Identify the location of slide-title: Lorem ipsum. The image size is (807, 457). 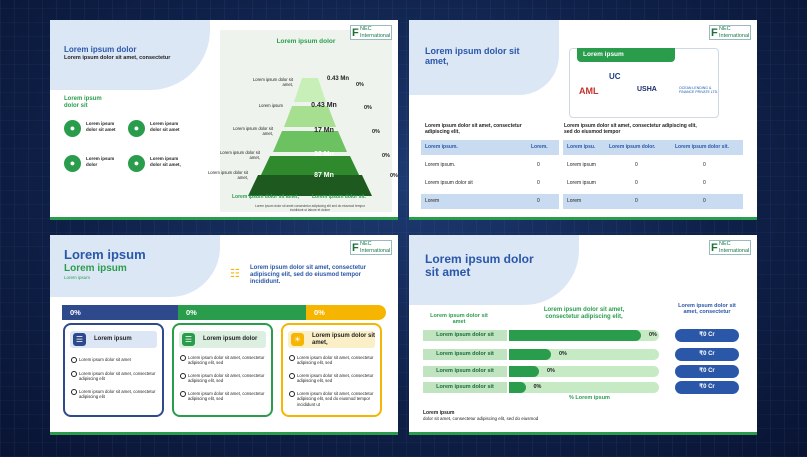
(105, 254).